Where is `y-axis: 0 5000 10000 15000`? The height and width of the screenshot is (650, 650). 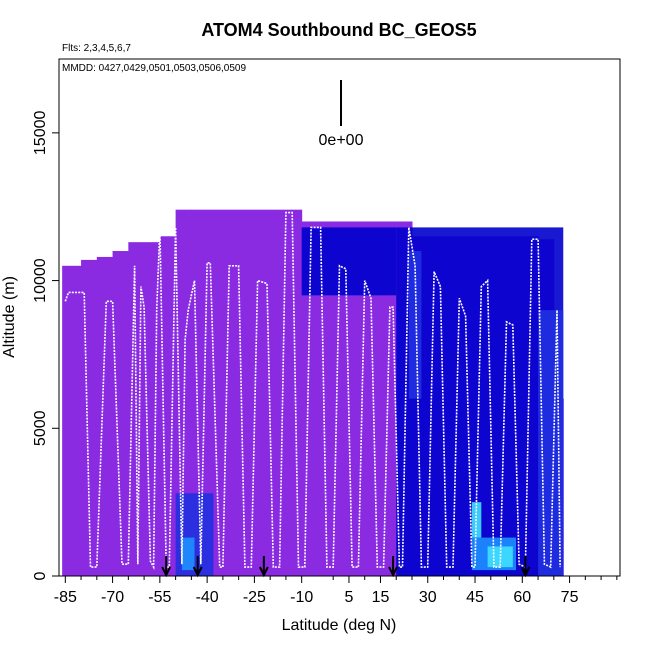
y-axis: 0 5000 10000 15000 is located at coordinates (46, 345).